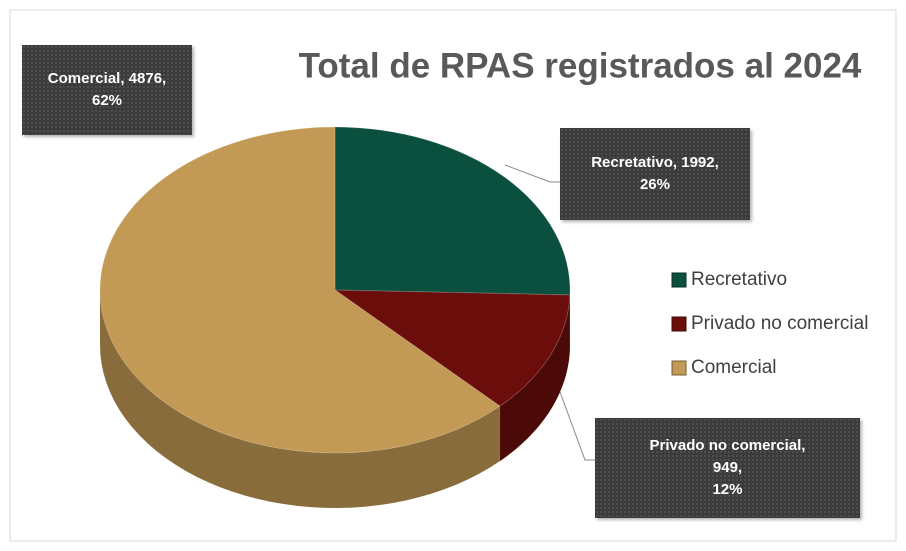 This screenshot has height=551, width=906. Describe the element at coordinates (534, 378) in the screenshot. I see `slice-side` at that location.